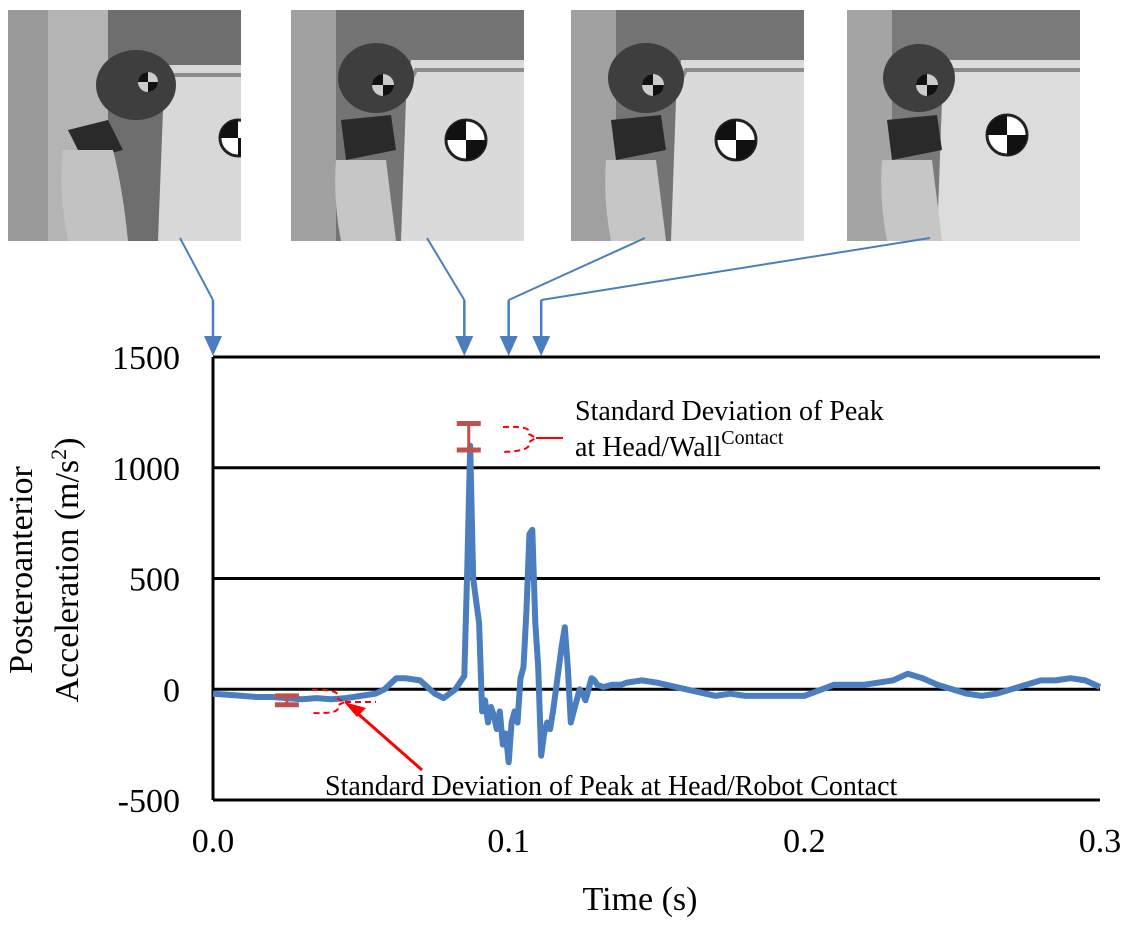 Image resolution: width=1127 pixels, height=927 pixels. What do you see at coordinates (67, 443) in the screenshot?
I see `y-axis-label-close: )` at bounding box center [67, 443].